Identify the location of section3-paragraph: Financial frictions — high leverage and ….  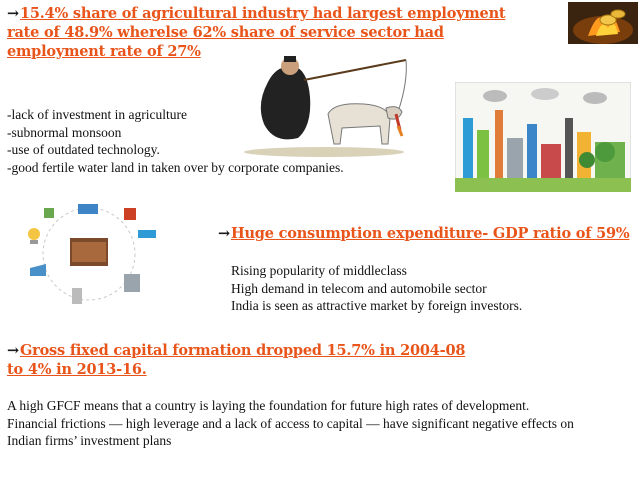
(290, 432).